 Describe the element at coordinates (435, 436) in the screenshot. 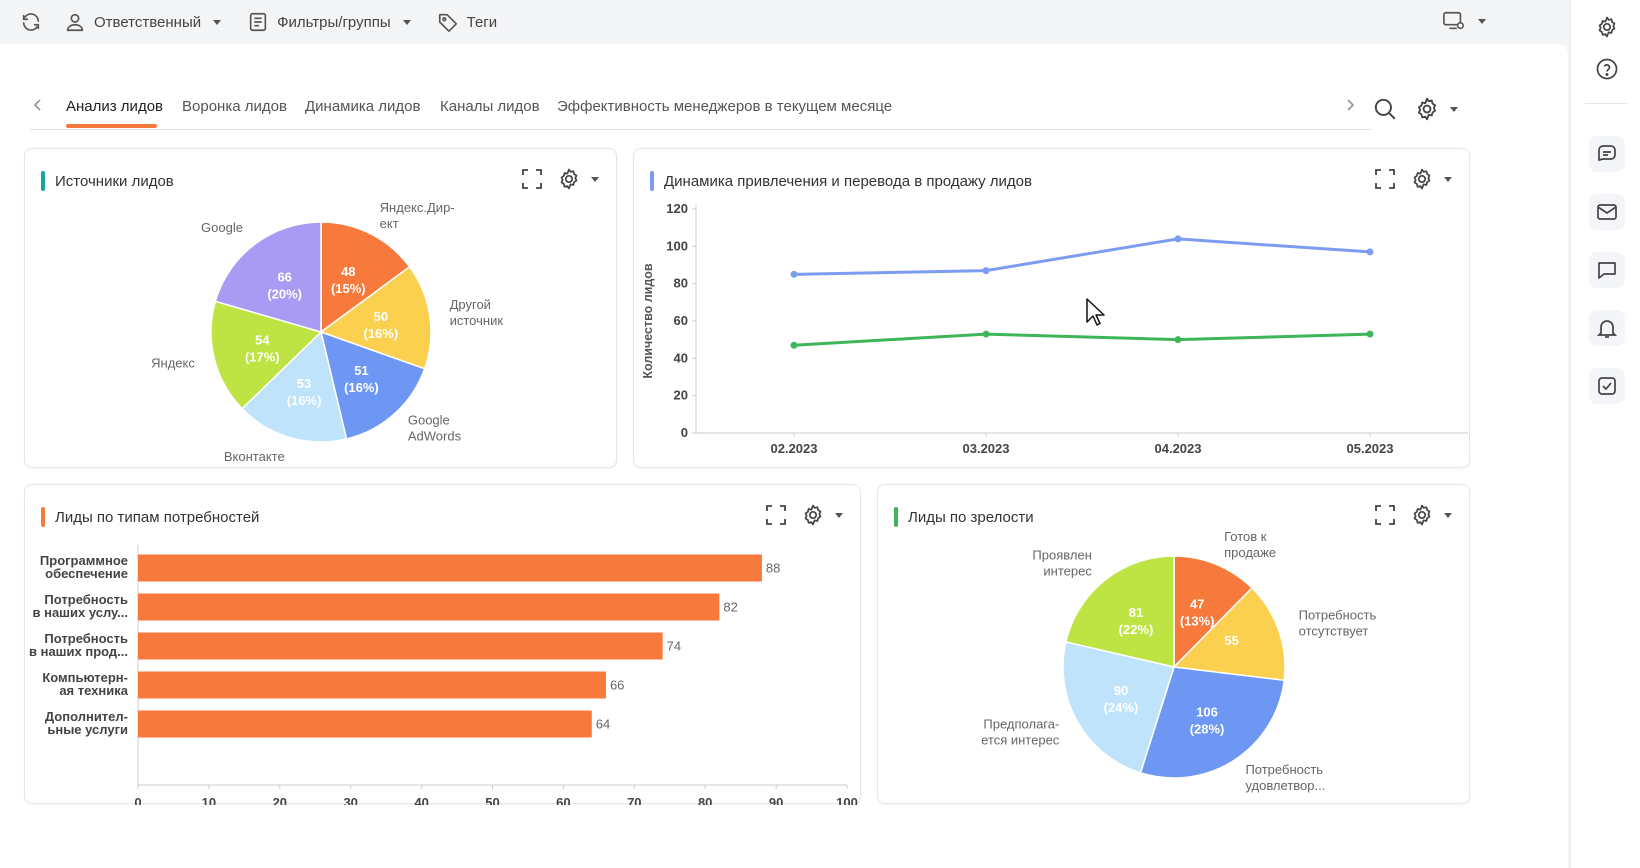

I see `slice-category-label: AdWords` at that location.